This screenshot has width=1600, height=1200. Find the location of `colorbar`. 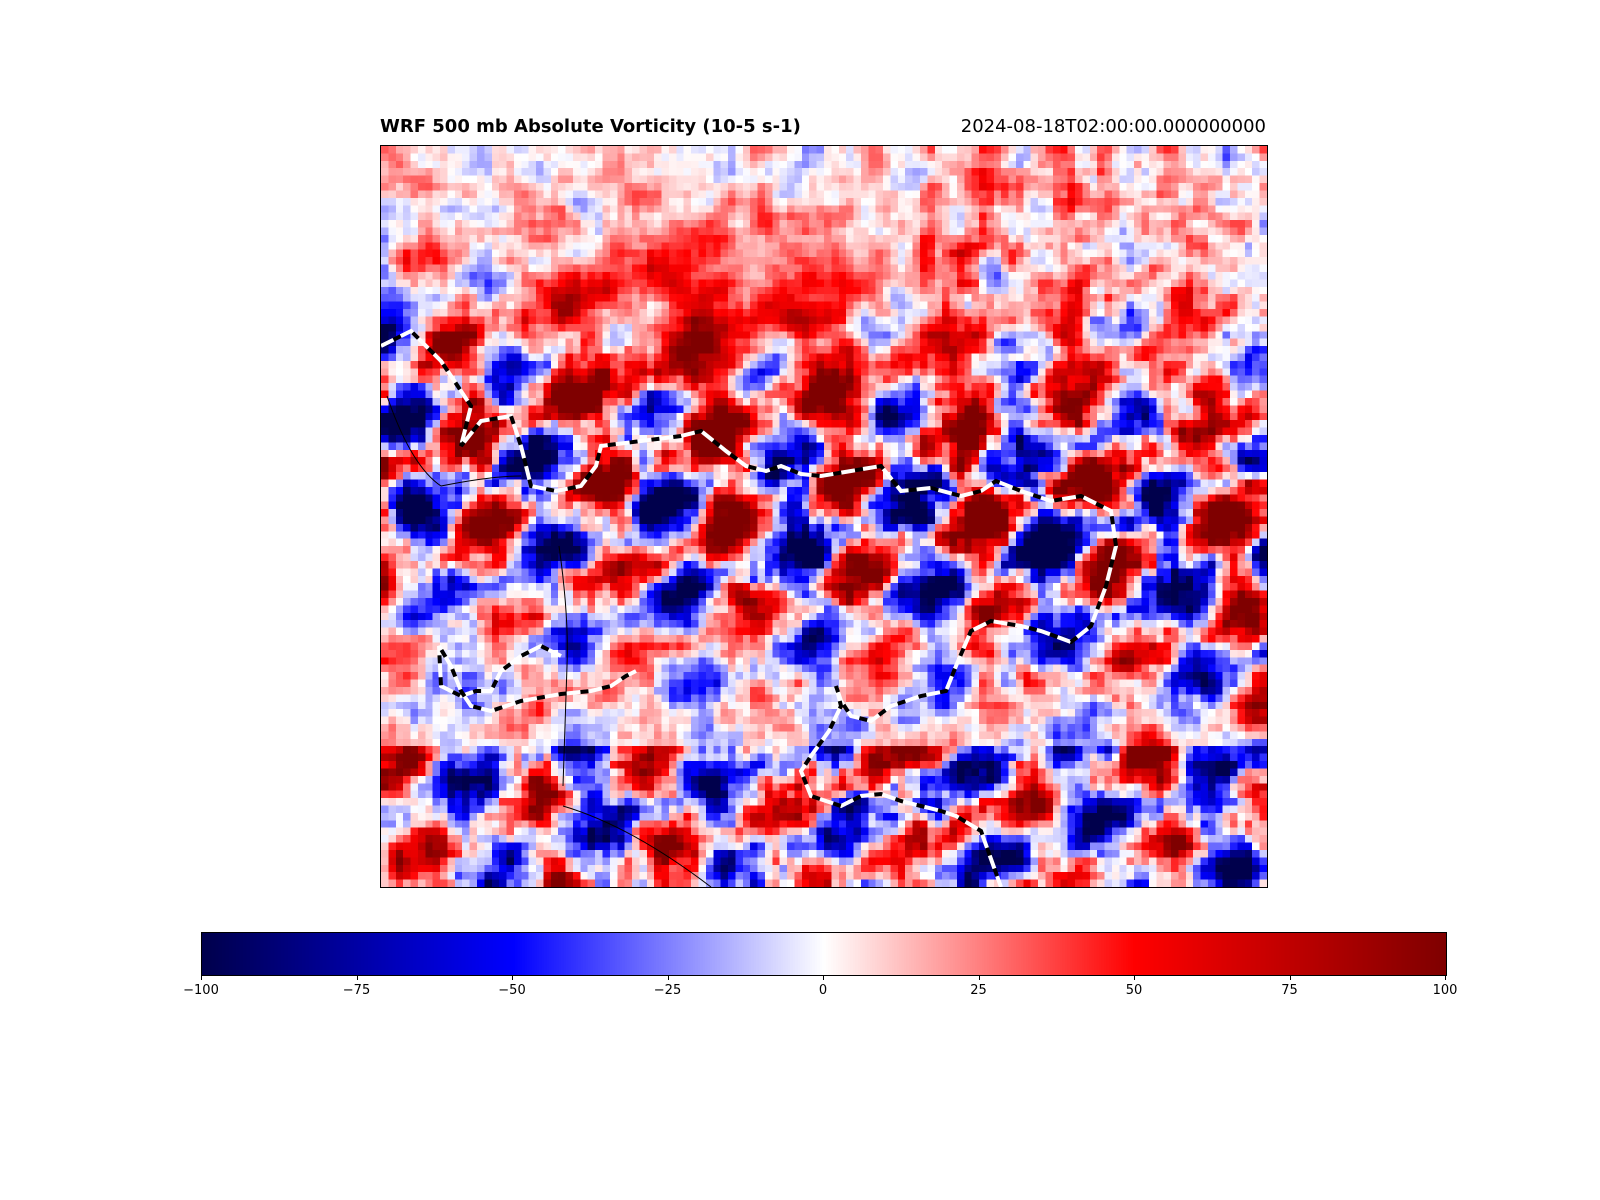

colorbar is located at coordinates (824, 954).